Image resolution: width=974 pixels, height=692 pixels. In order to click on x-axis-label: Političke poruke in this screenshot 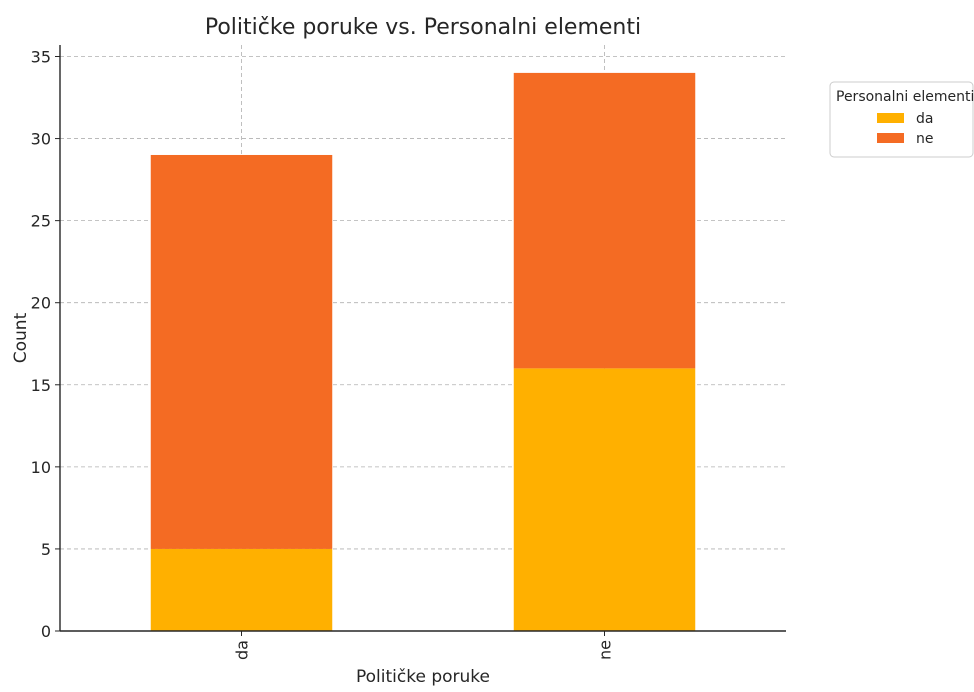, I will do `click(423, 677)`.